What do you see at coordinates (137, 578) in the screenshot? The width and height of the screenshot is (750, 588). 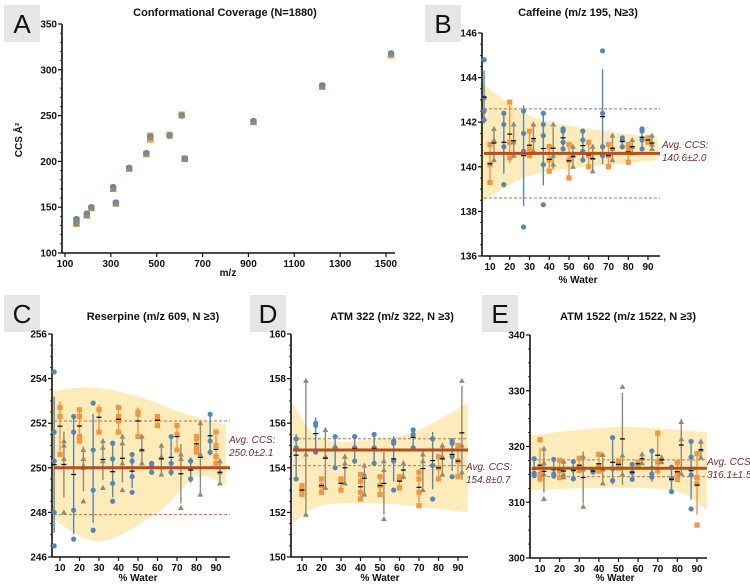 I see `x-axis-label: % Water` at bounding box center [137, 578].